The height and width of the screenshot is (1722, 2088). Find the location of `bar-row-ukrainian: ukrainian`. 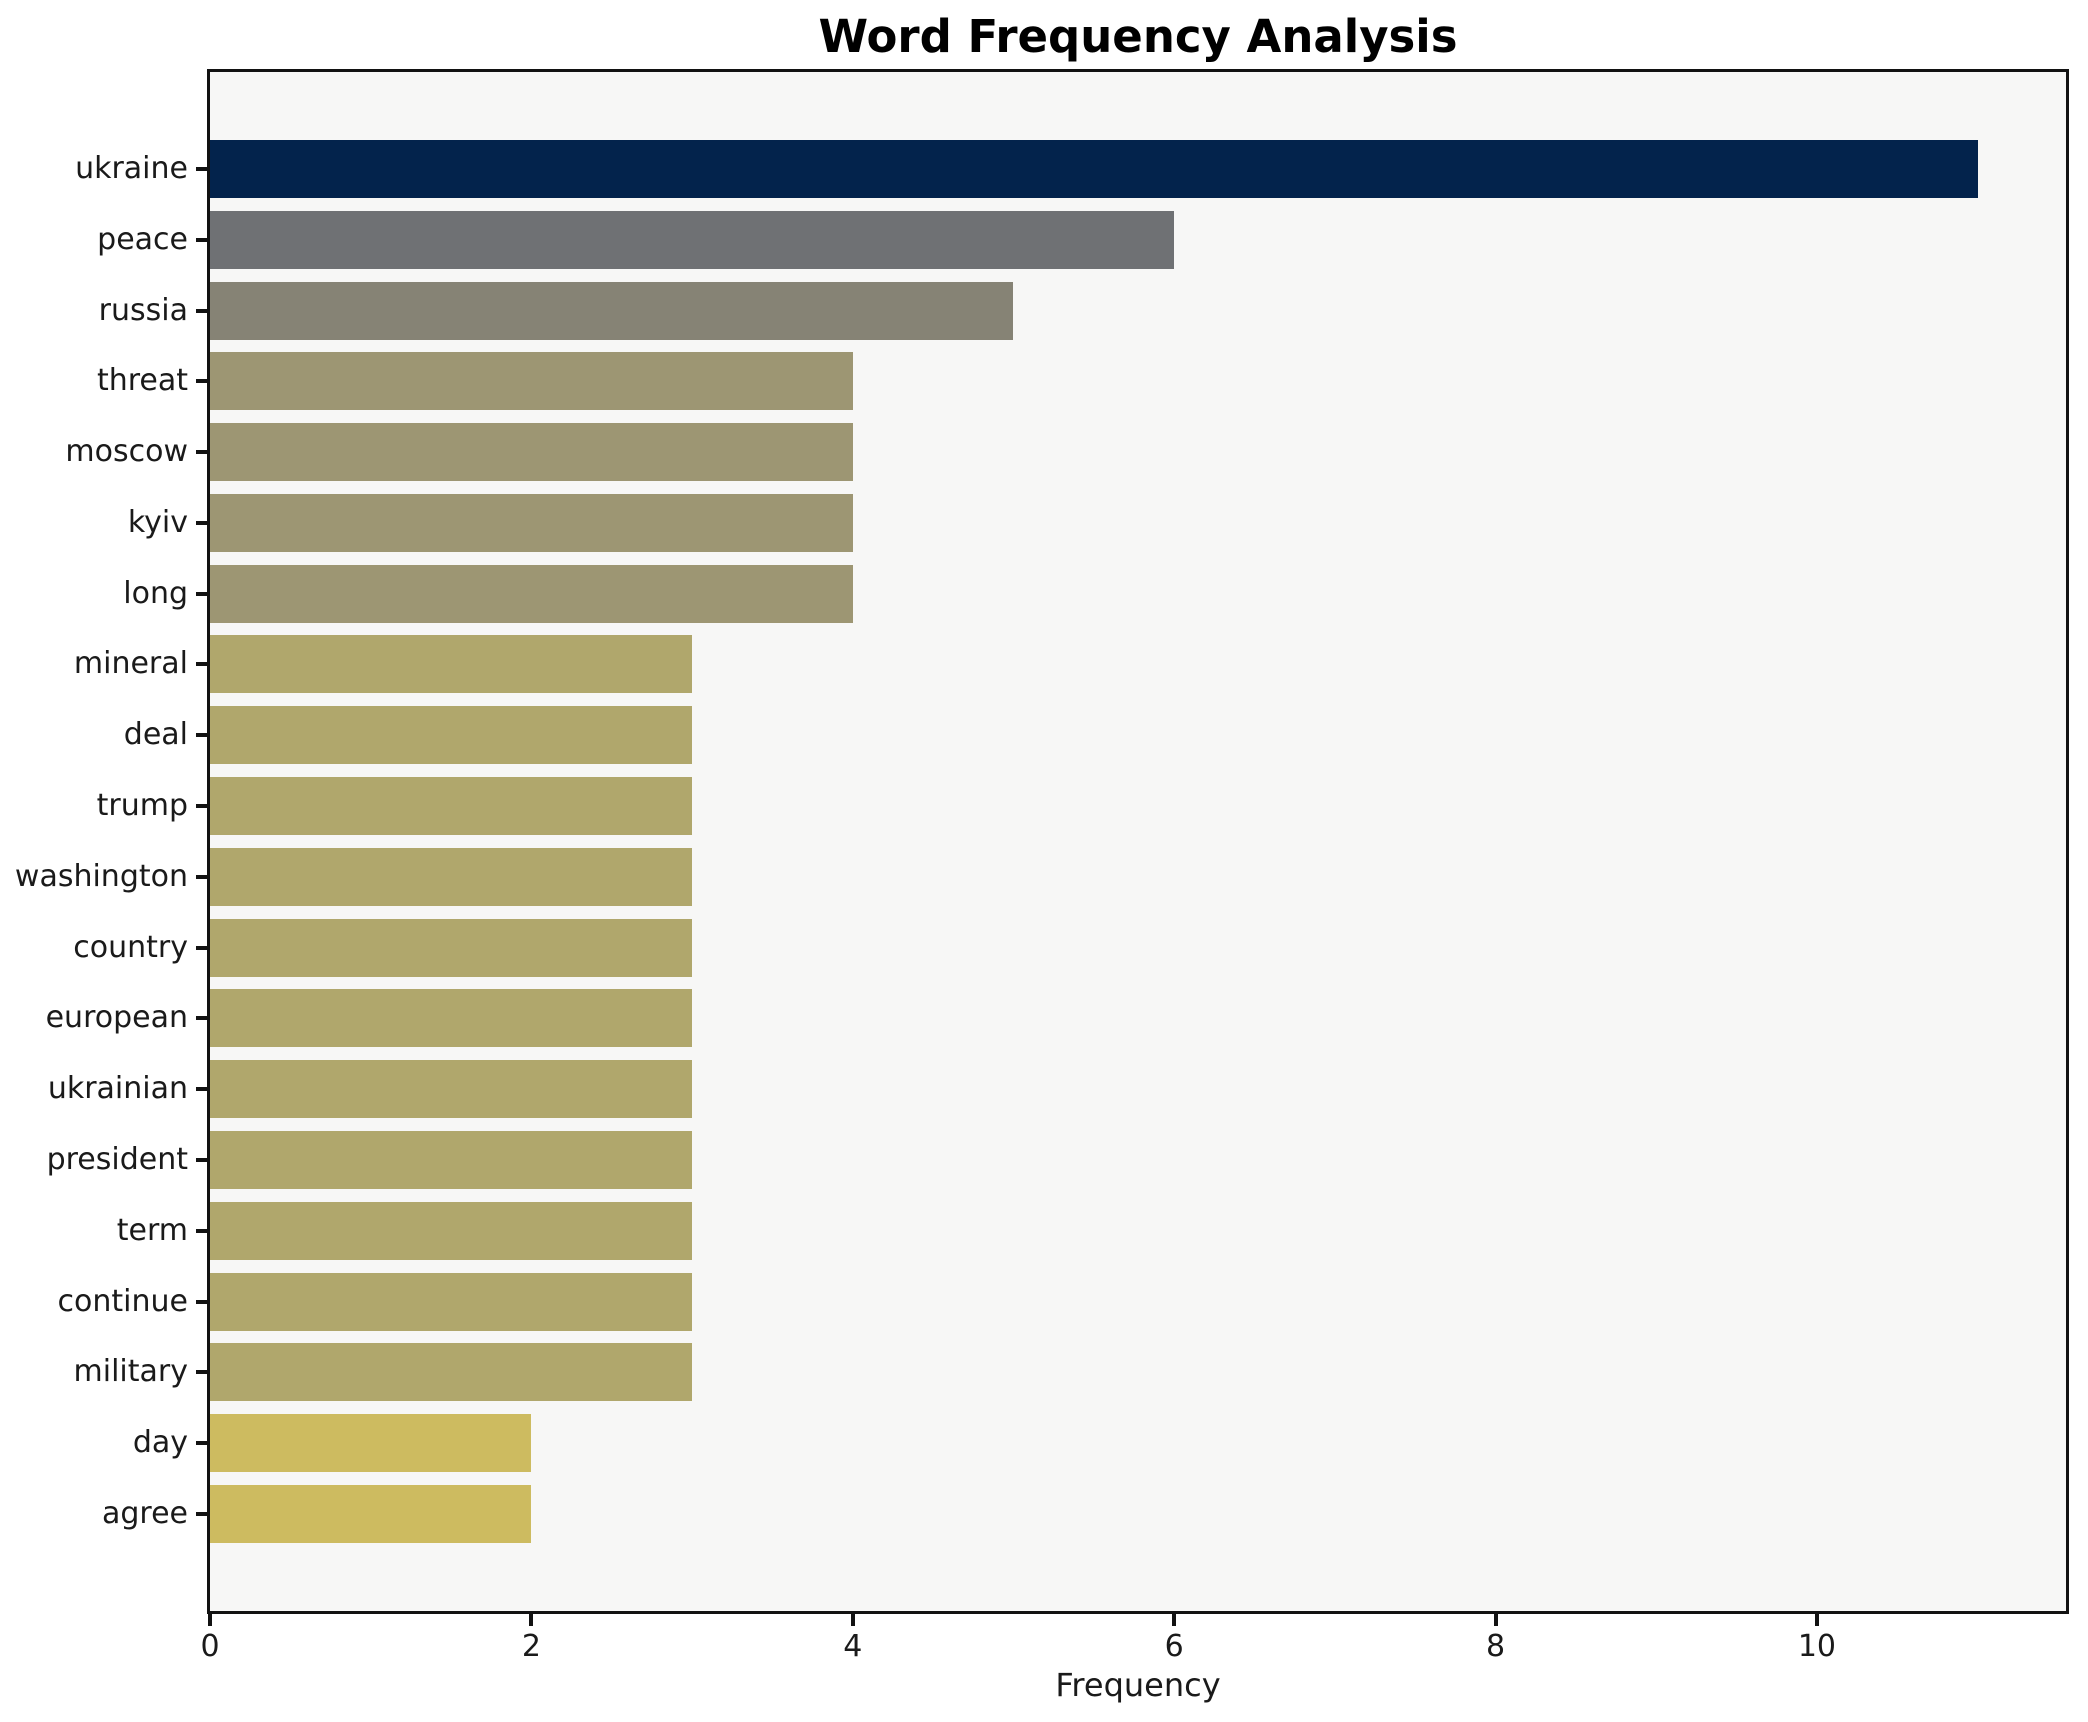

bar-row-ukrainian: ukrainian is located at coordinates (1057, 1089).